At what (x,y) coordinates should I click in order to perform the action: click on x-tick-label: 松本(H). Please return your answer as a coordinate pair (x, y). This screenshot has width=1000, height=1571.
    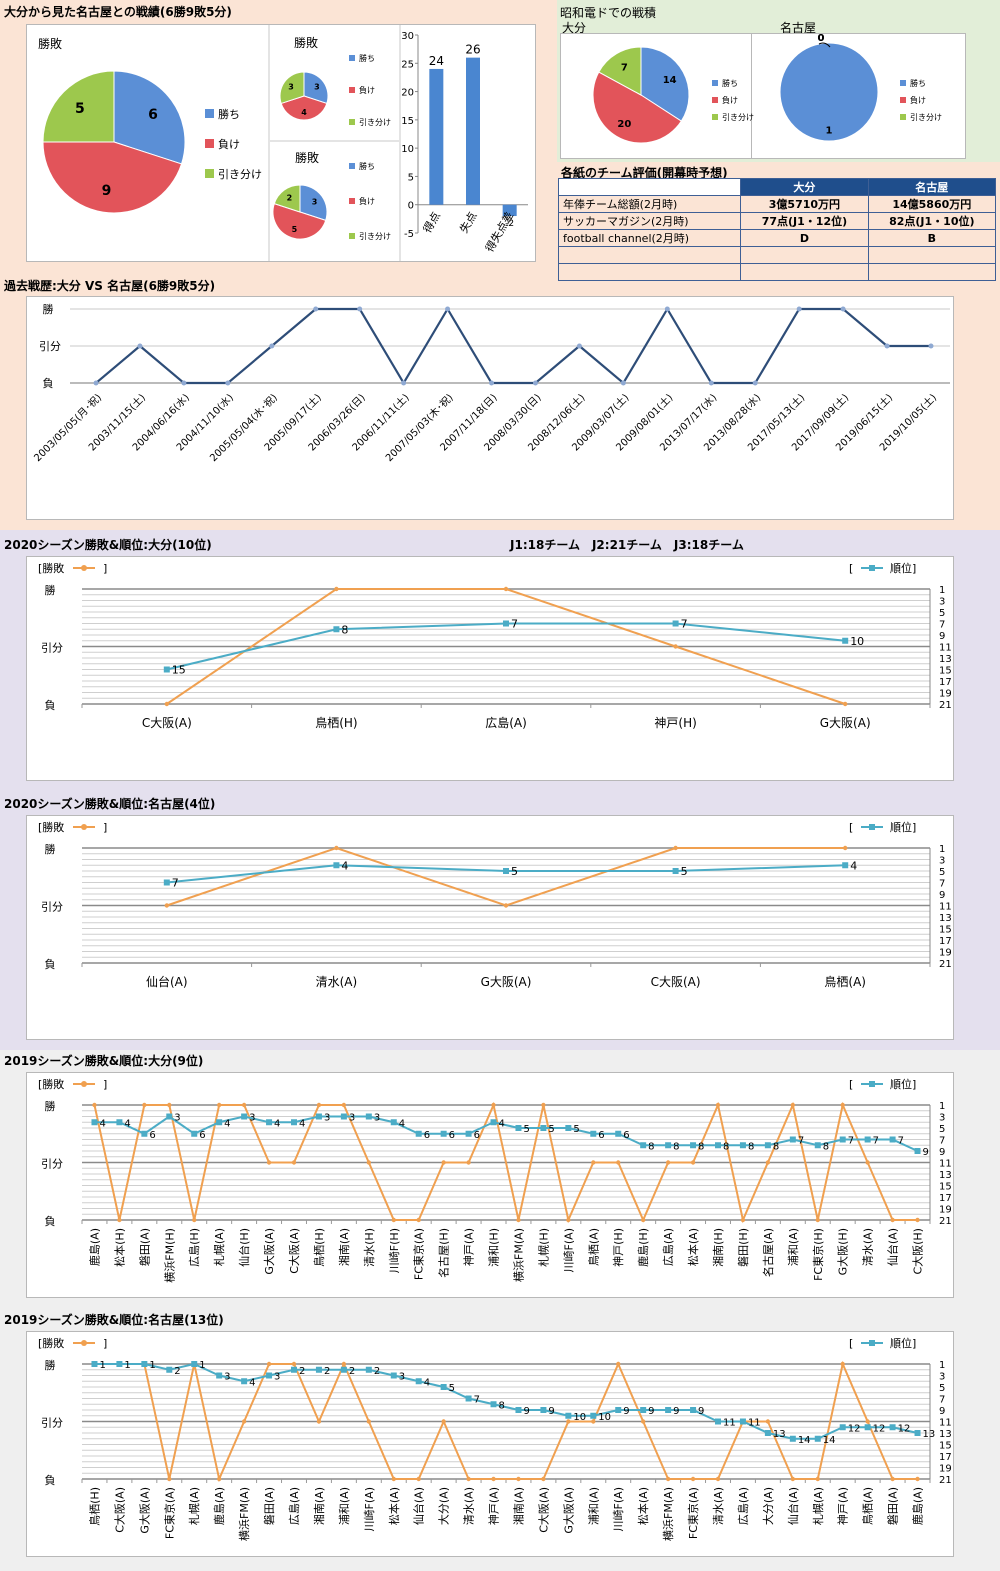
    Looking at the image, I should click on (119, 1247).